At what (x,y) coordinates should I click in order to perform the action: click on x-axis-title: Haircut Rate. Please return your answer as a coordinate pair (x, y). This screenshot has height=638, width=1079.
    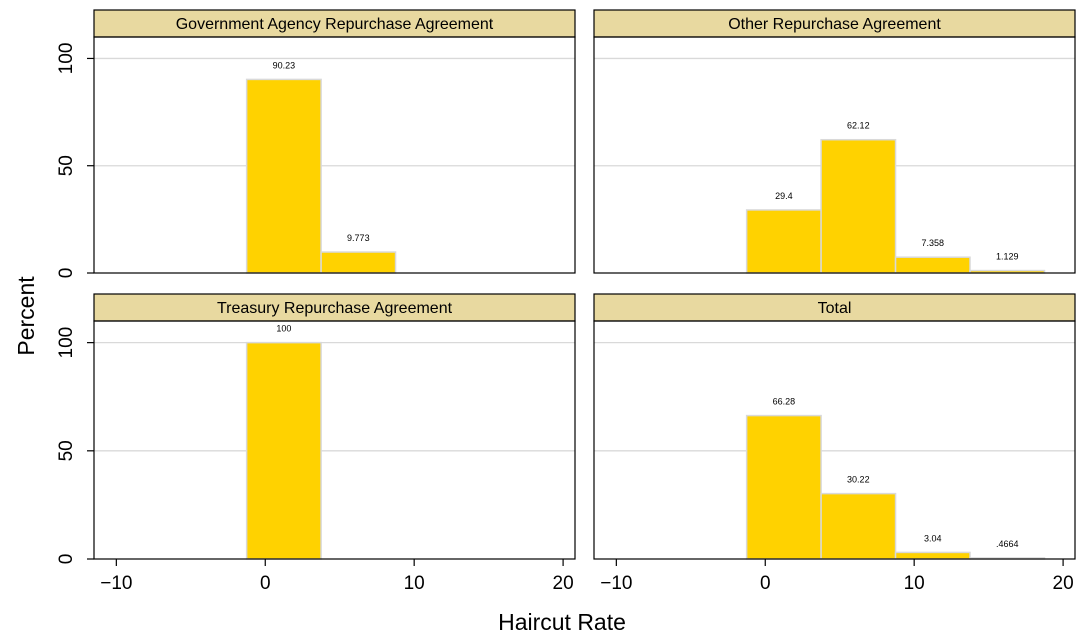
    Looking at the image, I should click on (562, 622).